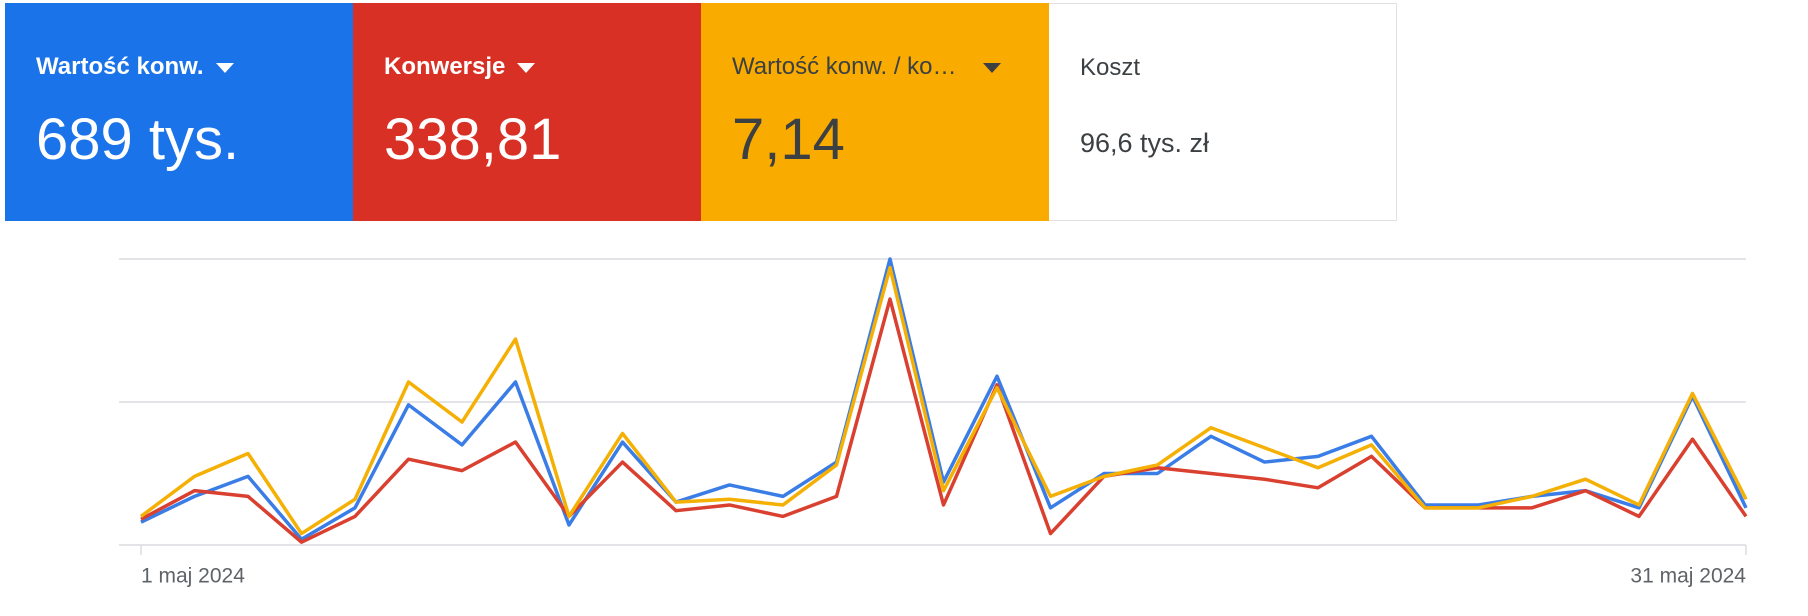 The height and width of the screenshot is (616, 1808). Describe the element at coordinates (1688, 576) in the screenshot. I see `x-tick-label: 31 maj 2024` at that location.